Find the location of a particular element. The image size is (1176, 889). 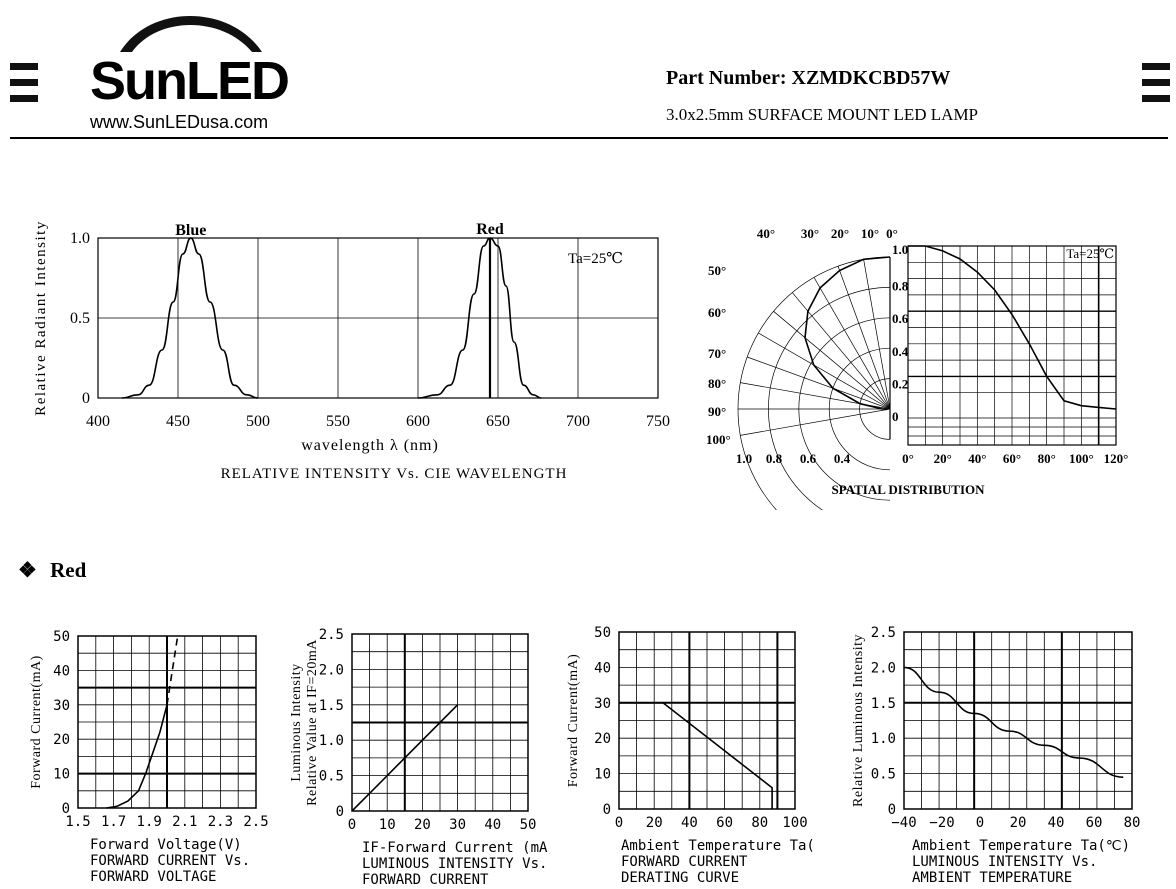

radial-tick-label: 1.0 is located at coordinates (900, 249).